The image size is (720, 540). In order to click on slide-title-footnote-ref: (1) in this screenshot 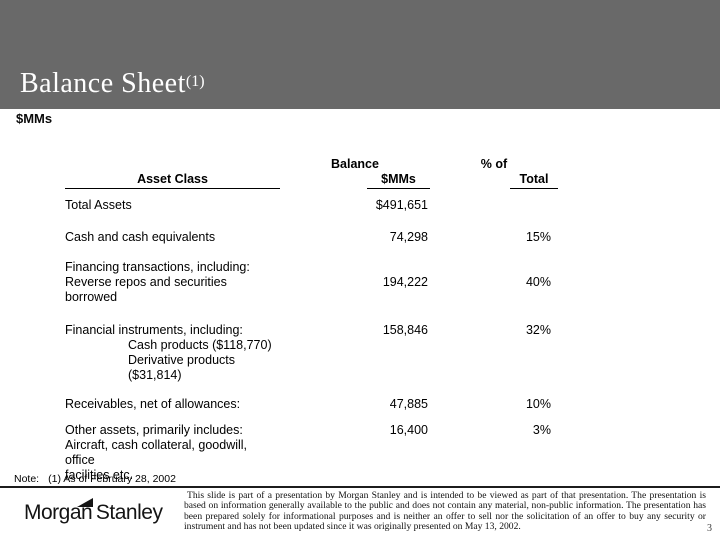, I will do `click(195, 81)`.